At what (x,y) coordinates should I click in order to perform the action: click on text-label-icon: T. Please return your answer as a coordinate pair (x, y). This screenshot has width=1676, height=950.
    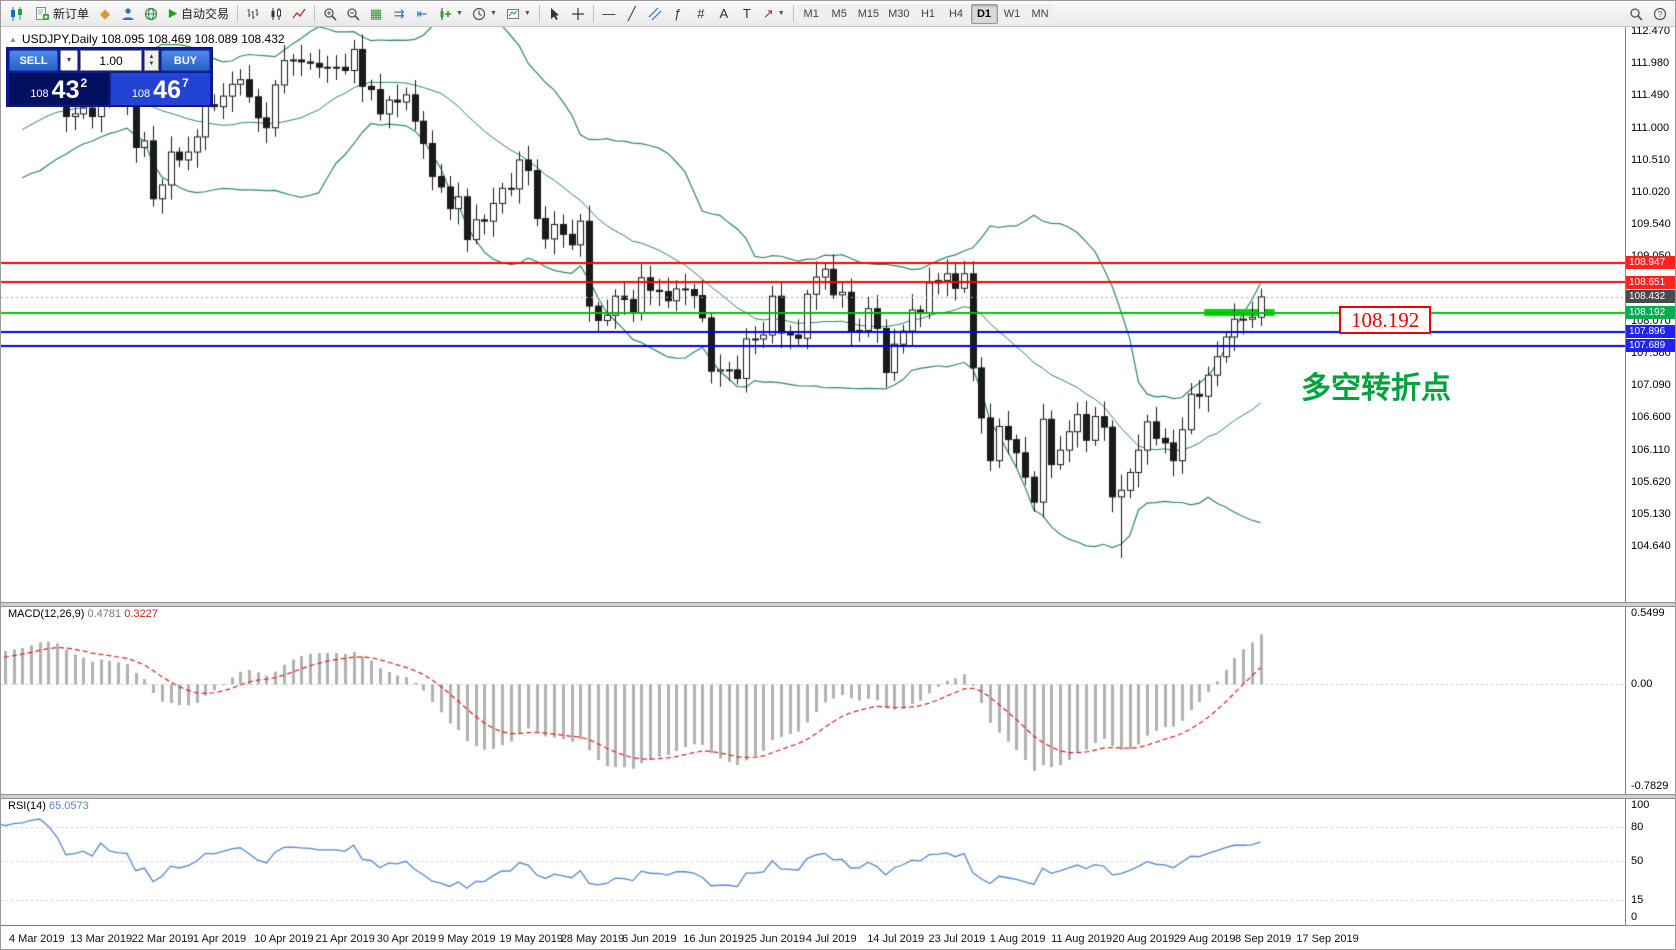
    Looking at the image, I should click on (747, 14).